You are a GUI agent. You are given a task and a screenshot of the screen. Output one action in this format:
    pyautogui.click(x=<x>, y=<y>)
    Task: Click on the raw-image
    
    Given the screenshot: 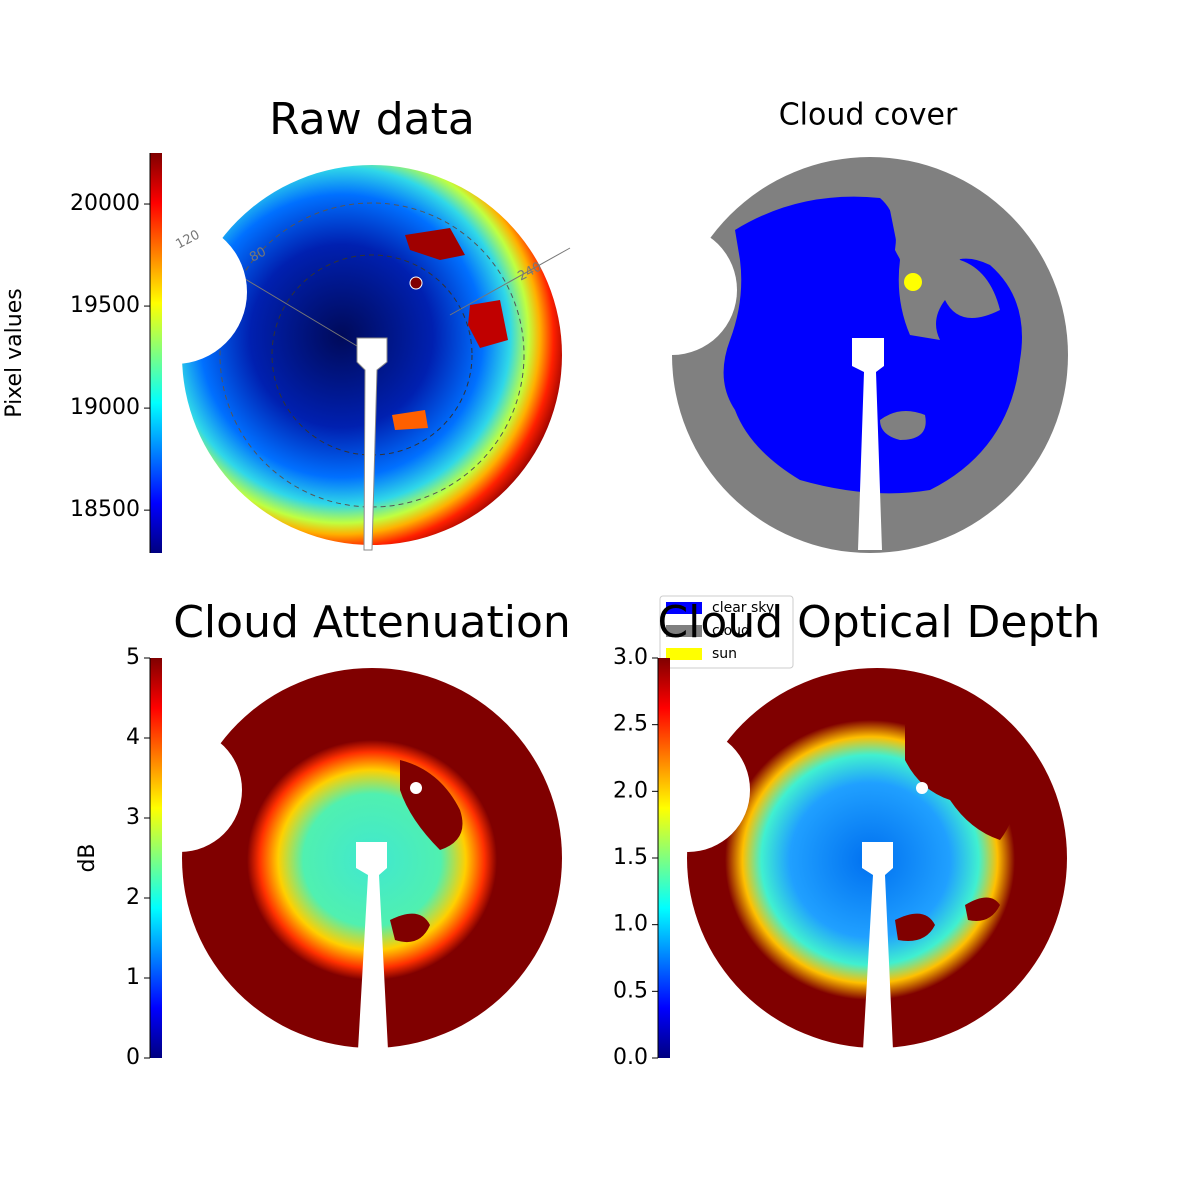 What is the action you would take?
    pyautogui.click(x=337, y=358)
    